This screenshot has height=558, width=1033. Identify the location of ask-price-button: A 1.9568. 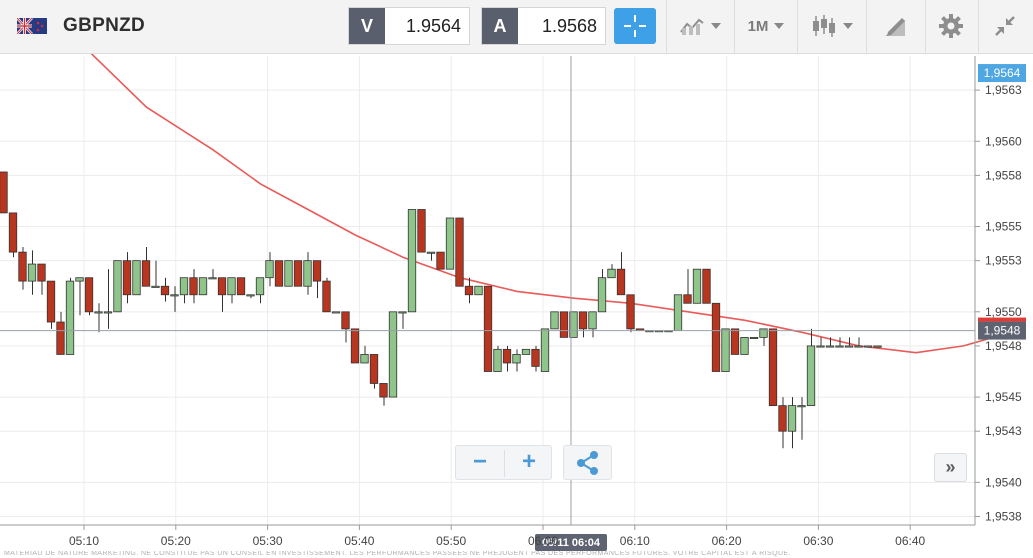
(543, 26).